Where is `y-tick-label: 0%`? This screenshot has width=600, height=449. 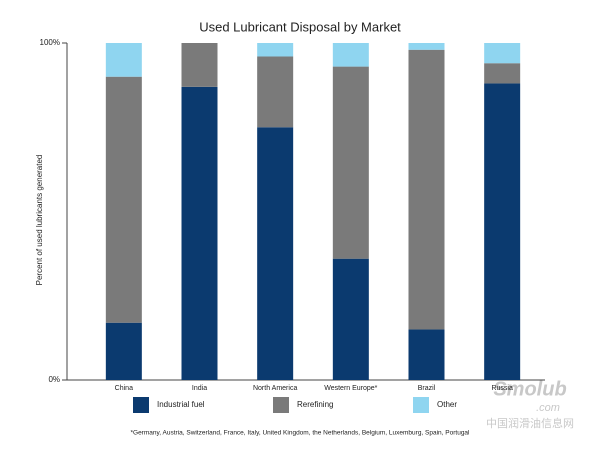 y-tick-label: 0% is located at coordinates (54, 379).